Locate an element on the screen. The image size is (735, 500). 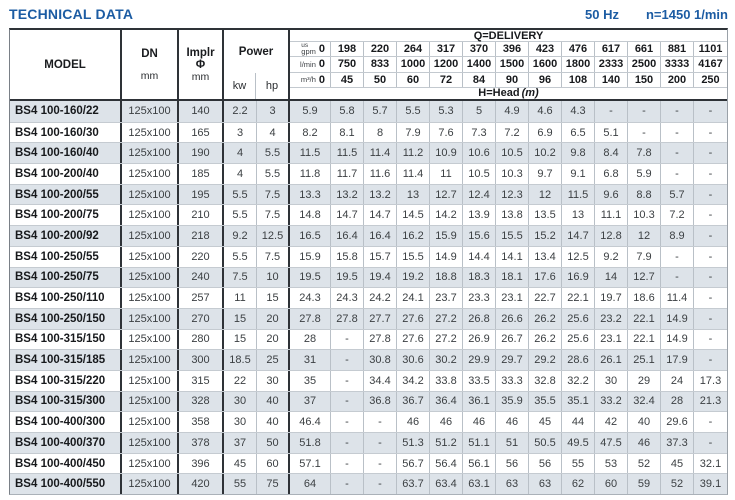
head-value-cell: 10.5 is located at coordinates (512, 153).